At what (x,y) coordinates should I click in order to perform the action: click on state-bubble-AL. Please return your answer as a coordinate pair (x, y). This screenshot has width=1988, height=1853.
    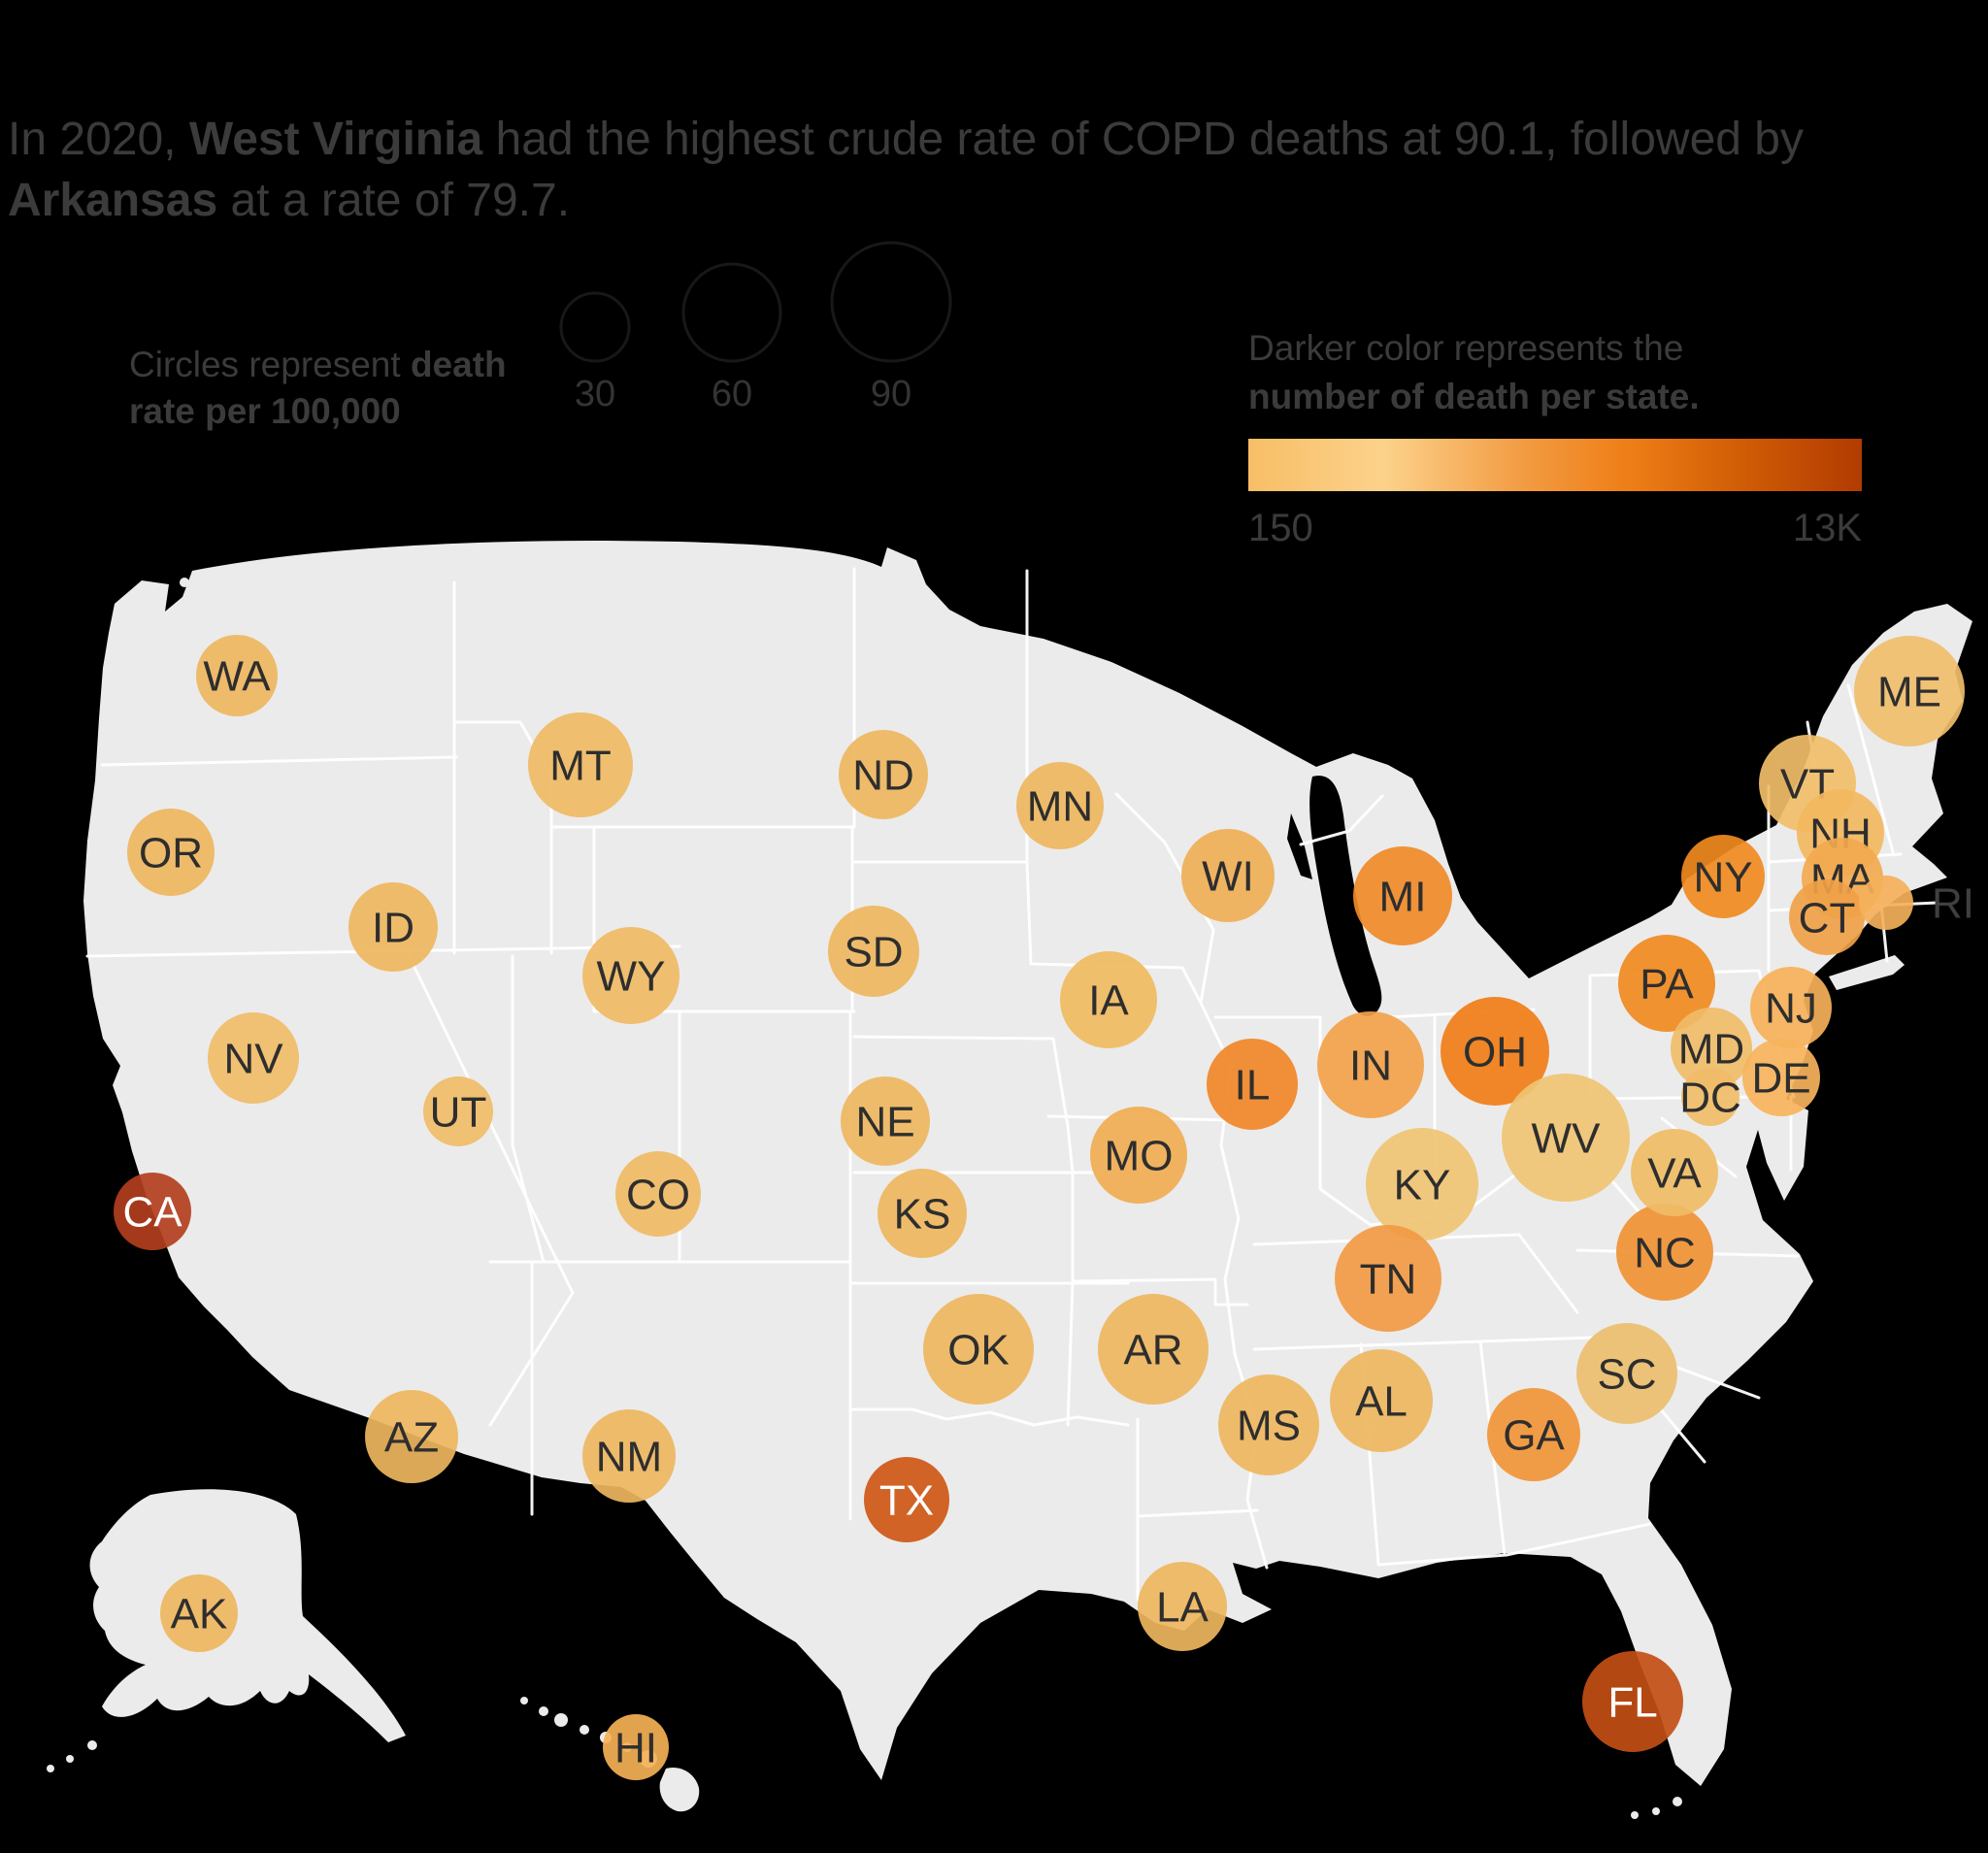
    Looking at the image, I should click on (1382, 1401).